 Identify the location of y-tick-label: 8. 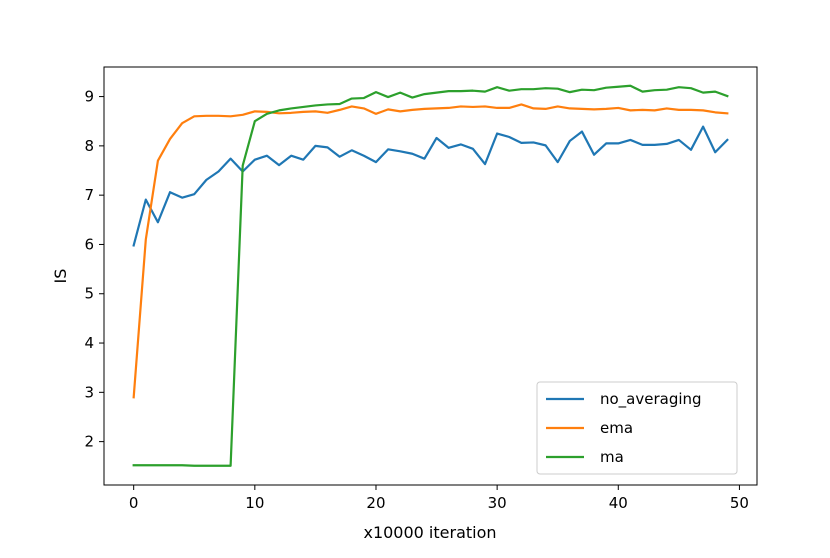
(89, 146).